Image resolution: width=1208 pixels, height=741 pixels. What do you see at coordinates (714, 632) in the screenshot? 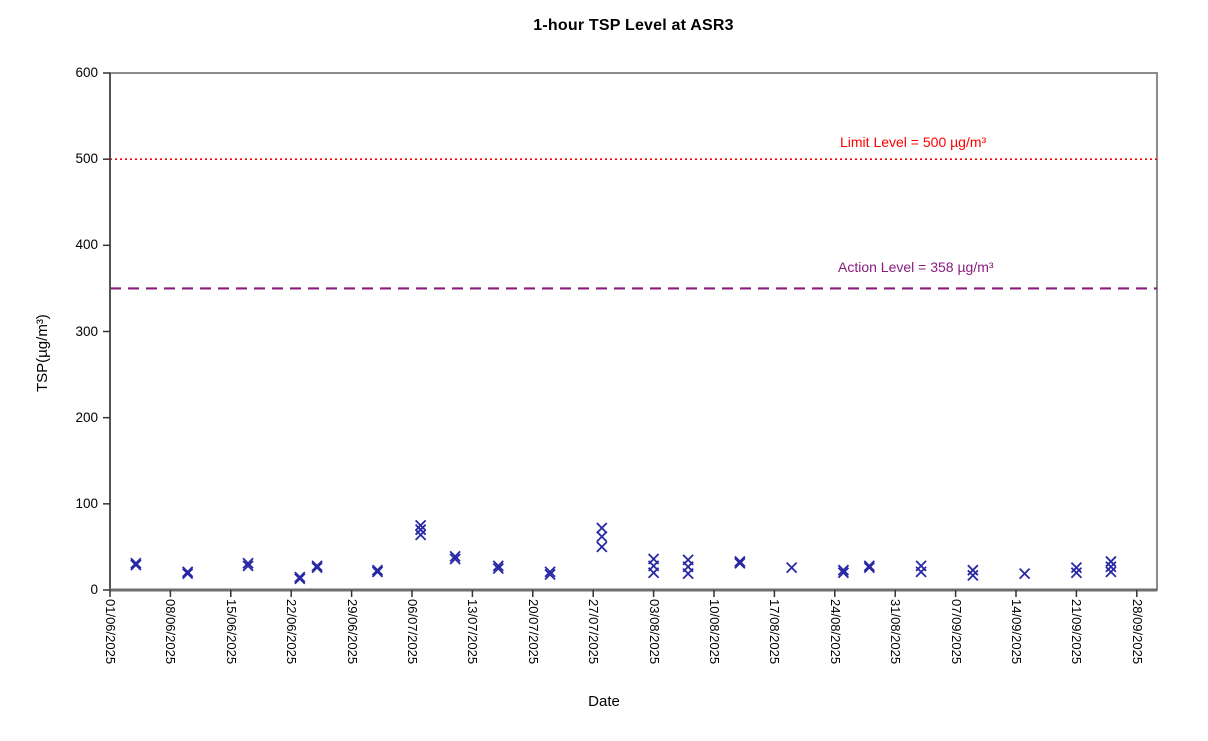
I see `x-tick-label: 10/08/2025` at bounding box center [714, 632].